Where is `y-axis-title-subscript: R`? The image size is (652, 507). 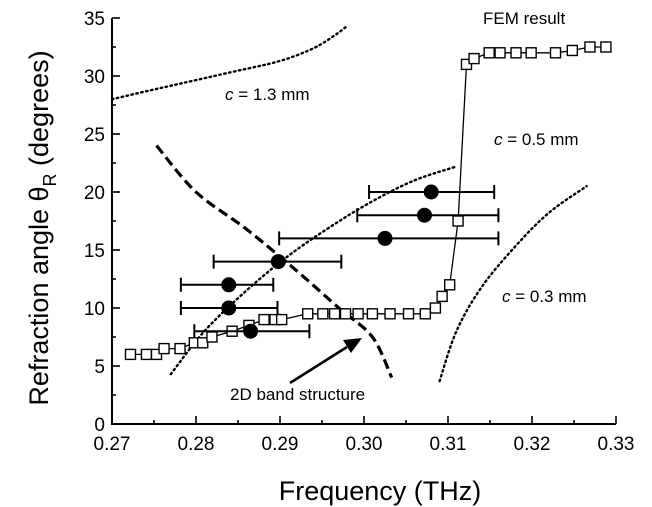 y-axis-title-subscript: R is located at coordinates (50, 179).